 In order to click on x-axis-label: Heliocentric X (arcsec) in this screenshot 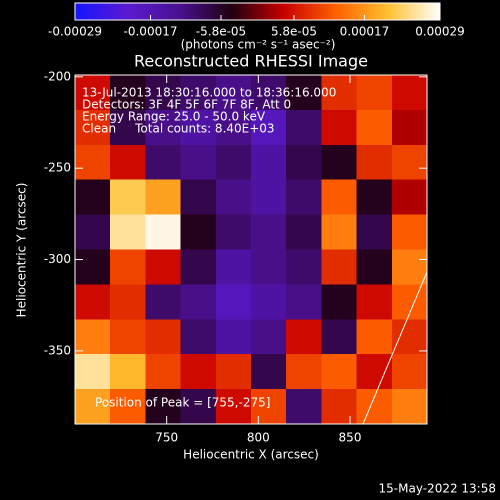, I will do `click(251, 455)`.